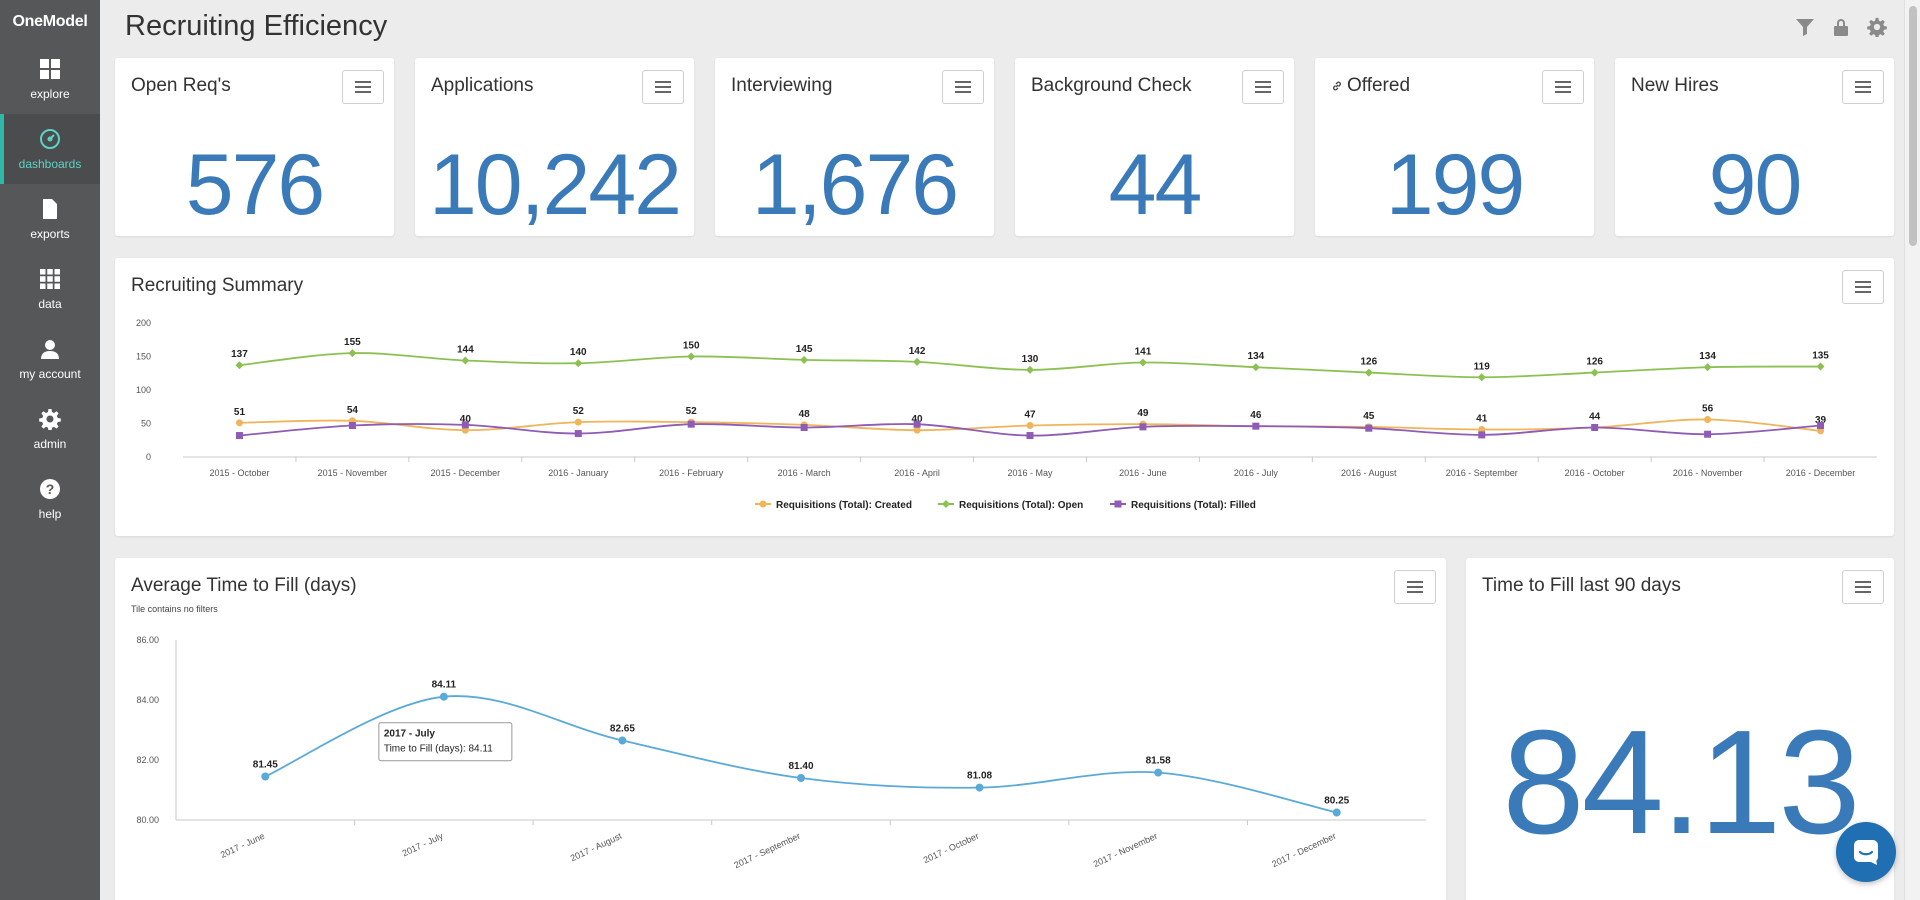 The width and height of the screenshot is (1920, 900). I want to click on kpi-title: Time to Fill last 90 days, so click(1581, 585).